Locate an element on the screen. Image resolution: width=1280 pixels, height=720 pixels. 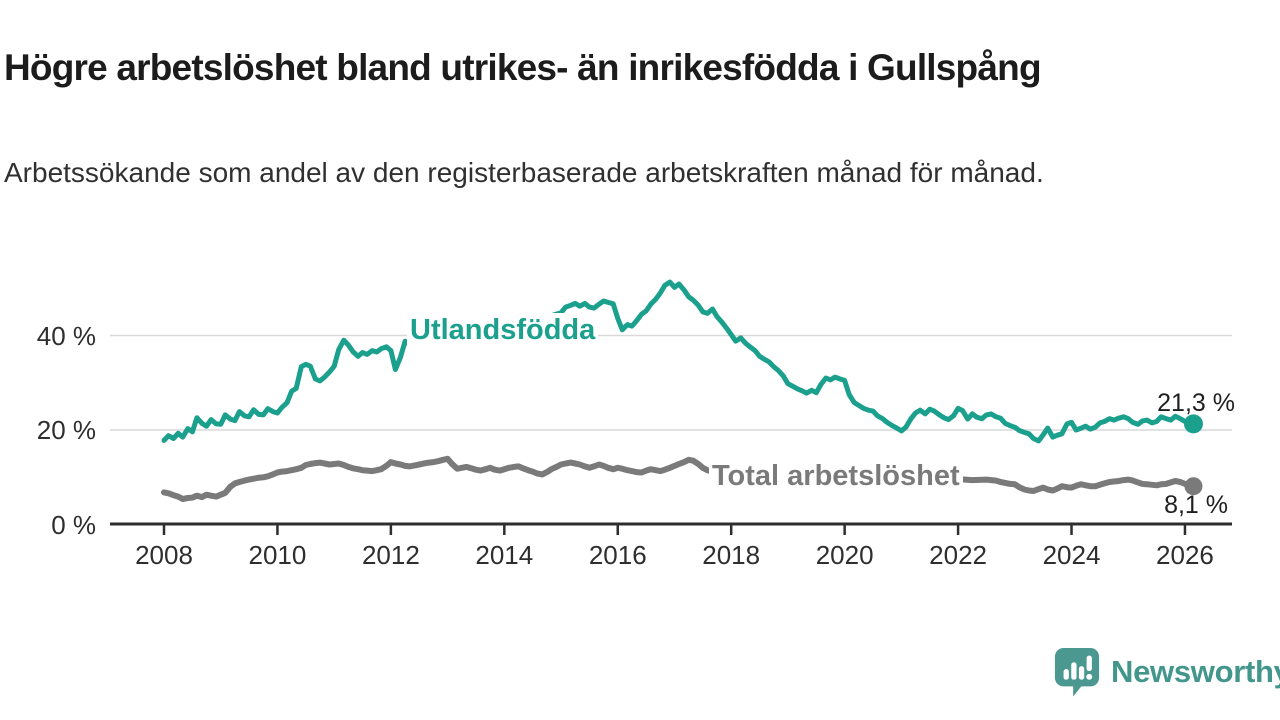
newsworthy-logo: Newsworthy is located at coordinates (1166, 672).